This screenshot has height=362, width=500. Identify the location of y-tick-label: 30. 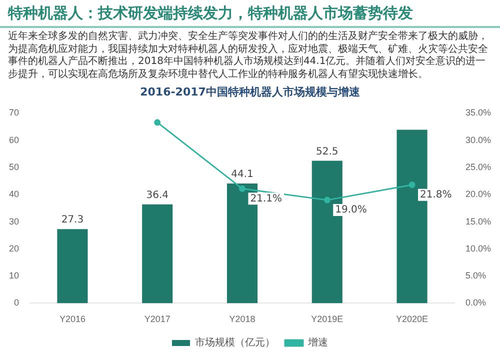
(14, 221).